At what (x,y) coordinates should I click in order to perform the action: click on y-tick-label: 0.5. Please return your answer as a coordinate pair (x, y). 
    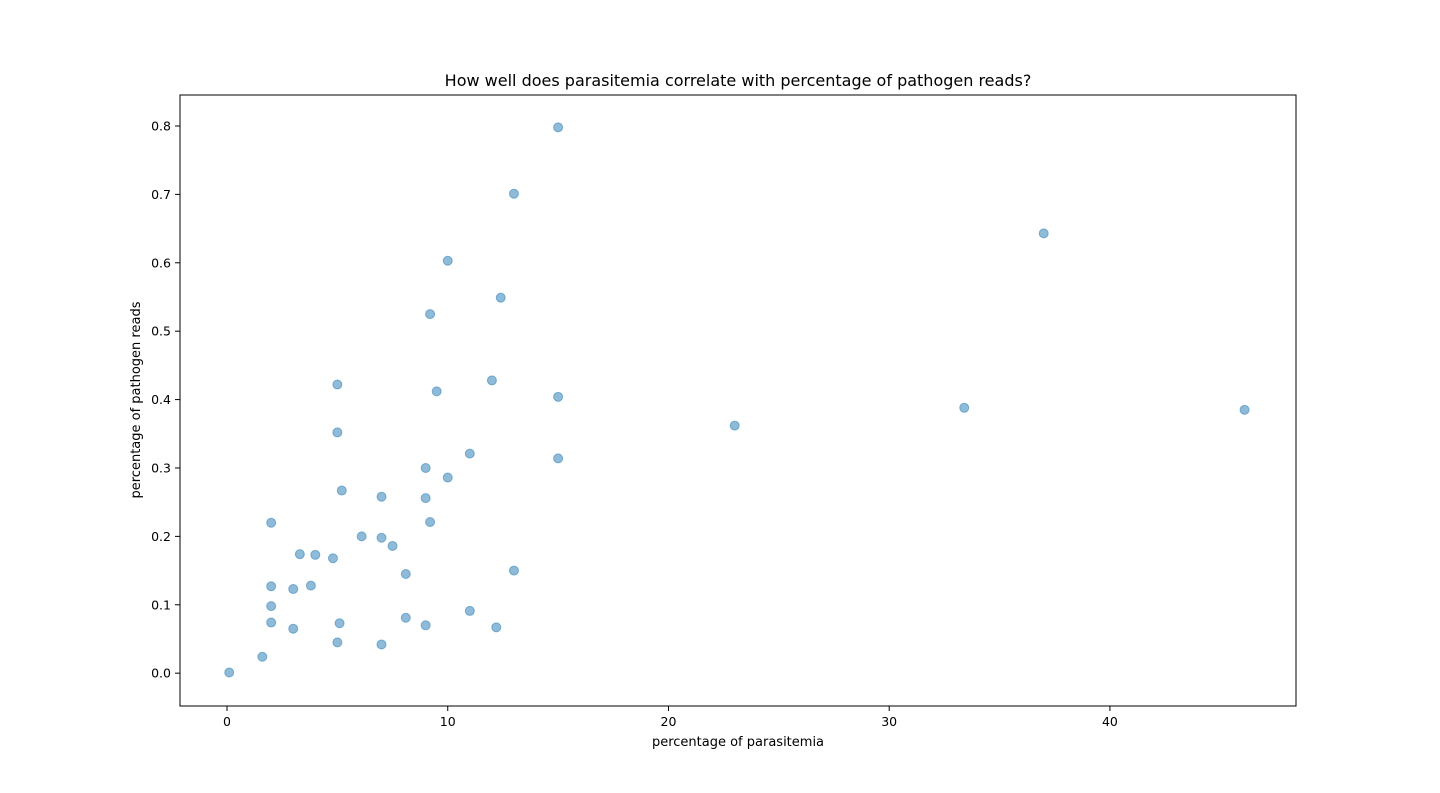
    Looking at the image, I should click on (161, 331).